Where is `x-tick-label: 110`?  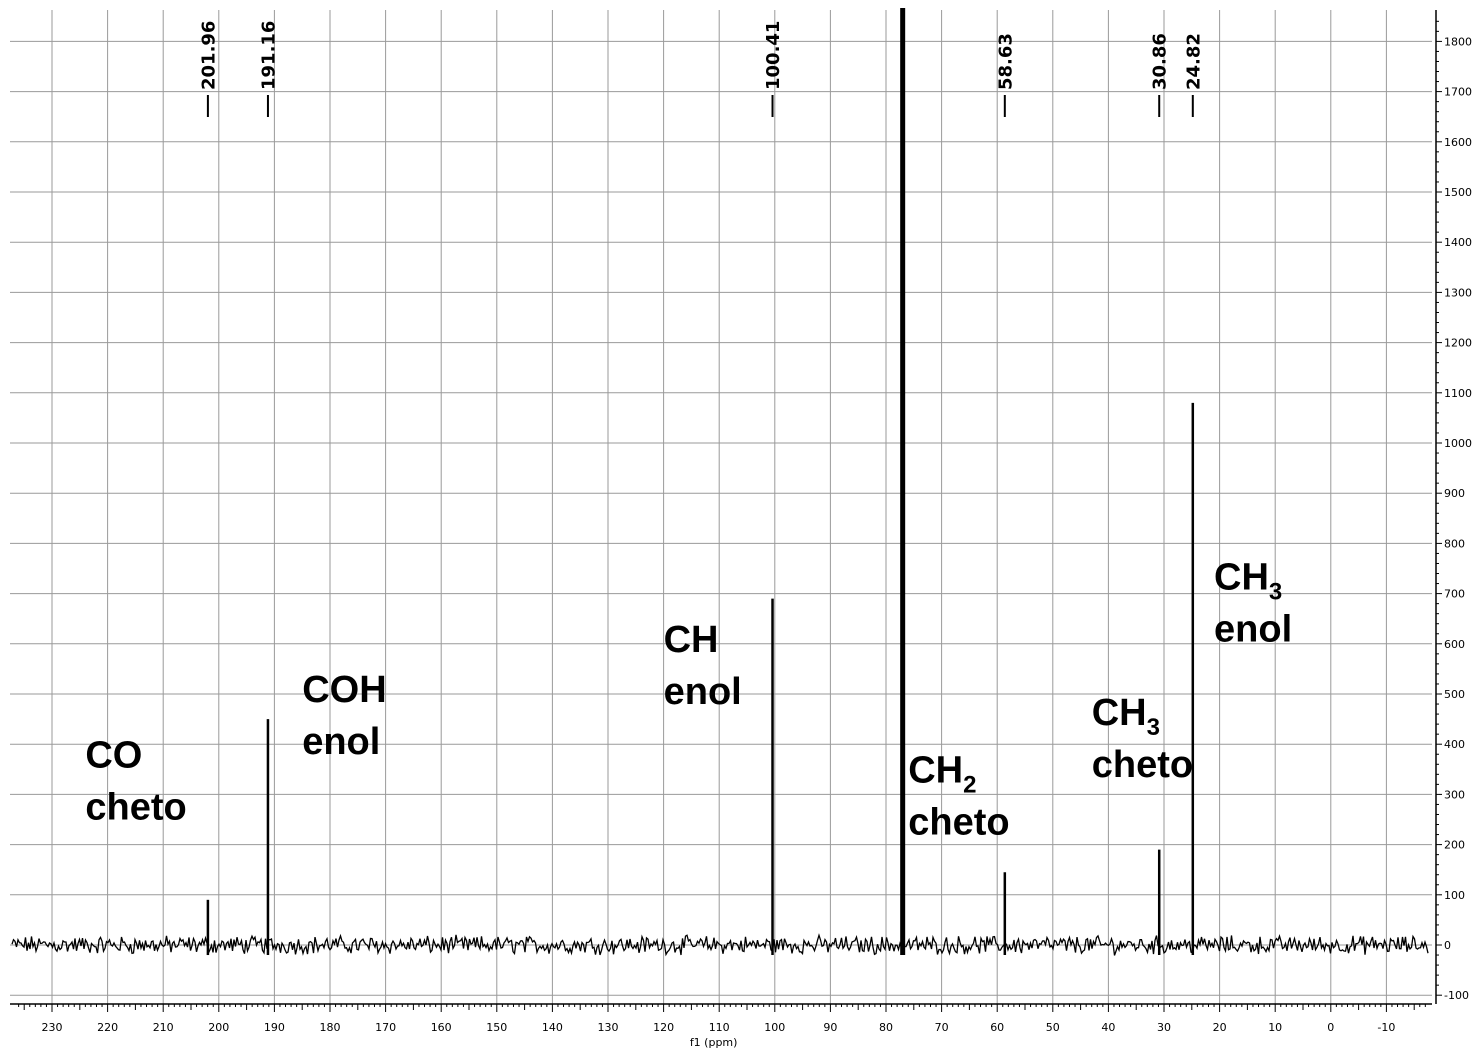
x-tick-label: 110 is located at coordinates (719, 1027).